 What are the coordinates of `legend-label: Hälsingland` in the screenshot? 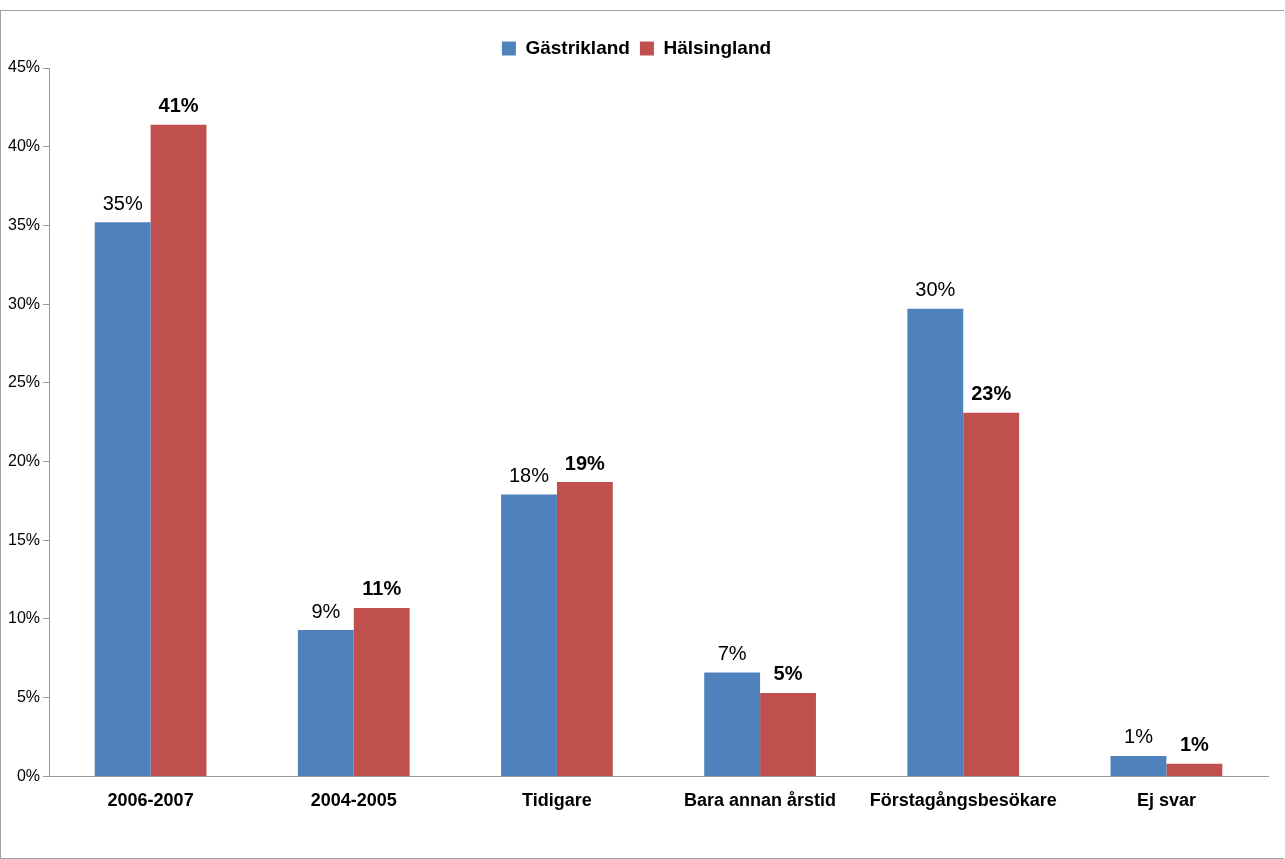 It's located at (717, 47).